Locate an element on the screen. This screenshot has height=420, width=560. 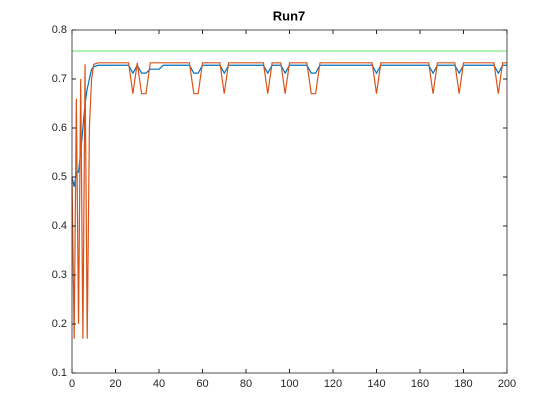
x-tick-label: 140 is located at coordinates (376, 384).